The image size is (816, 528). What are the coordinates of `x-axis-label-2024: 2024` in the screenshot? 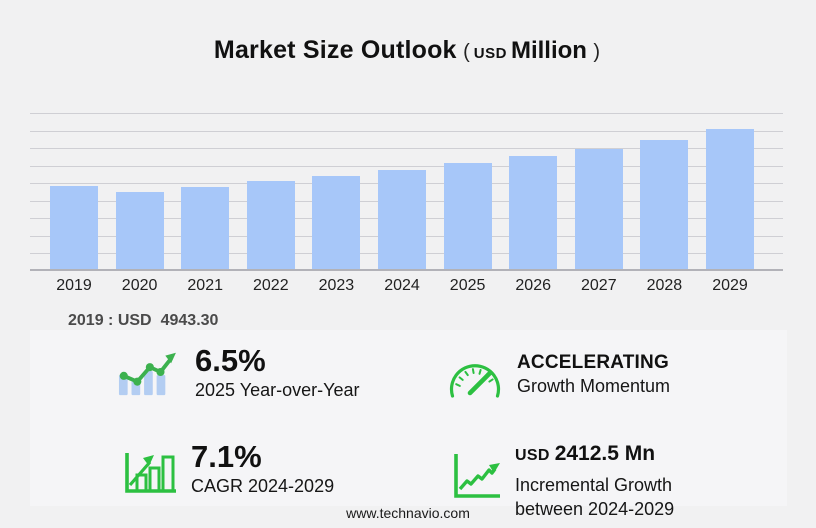 It's located at (402, 285).